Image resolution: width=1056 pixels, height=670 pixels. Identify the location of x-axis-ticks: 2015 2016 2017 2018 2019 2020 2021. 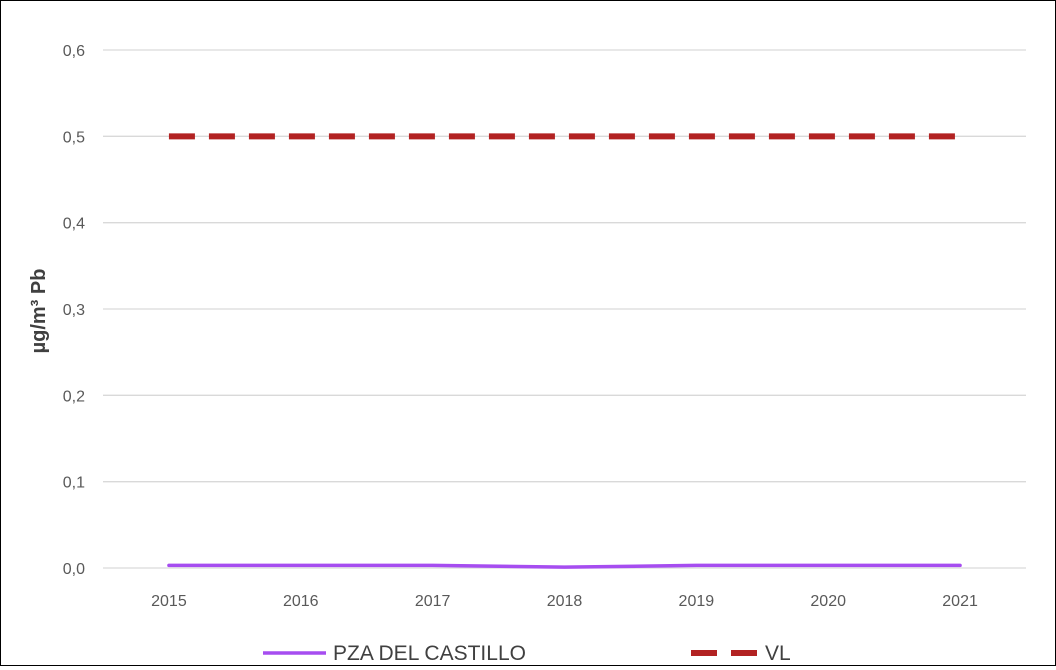
(564, 601).